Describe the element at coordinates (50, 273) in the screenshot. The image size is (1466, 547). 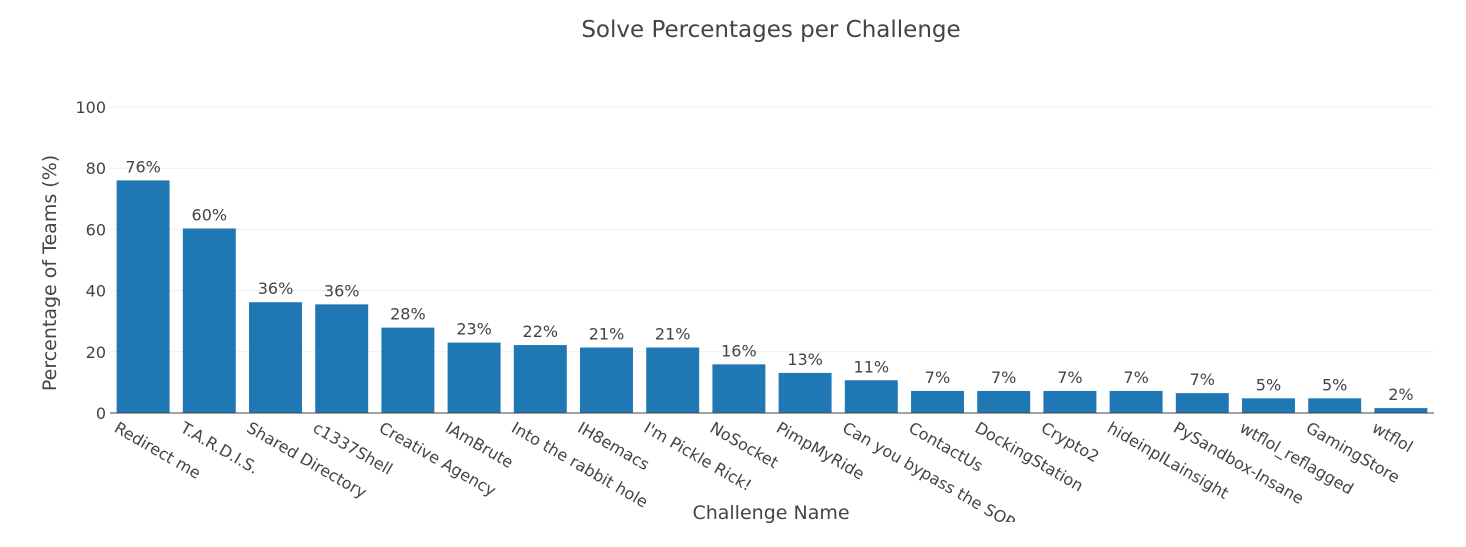
I see `y-axis-title: Percentage of Teams (%)` at that location.